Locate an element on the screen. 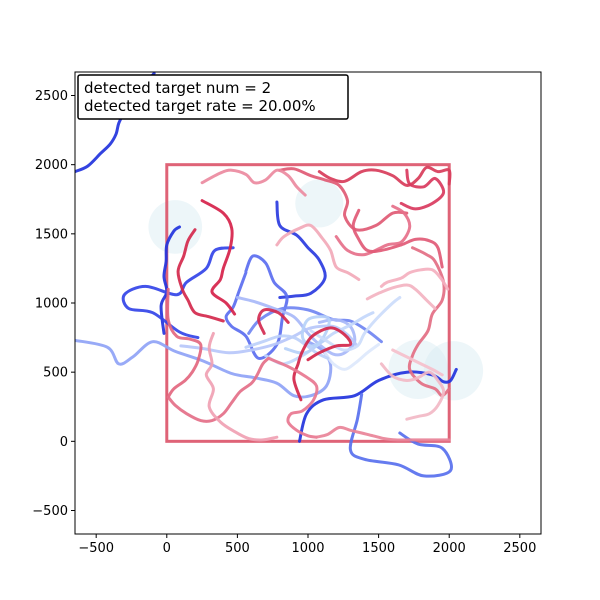 The width and height of the screenshot is (600, 600). y-tick-label: 0 is located at coordinates (64, 442).